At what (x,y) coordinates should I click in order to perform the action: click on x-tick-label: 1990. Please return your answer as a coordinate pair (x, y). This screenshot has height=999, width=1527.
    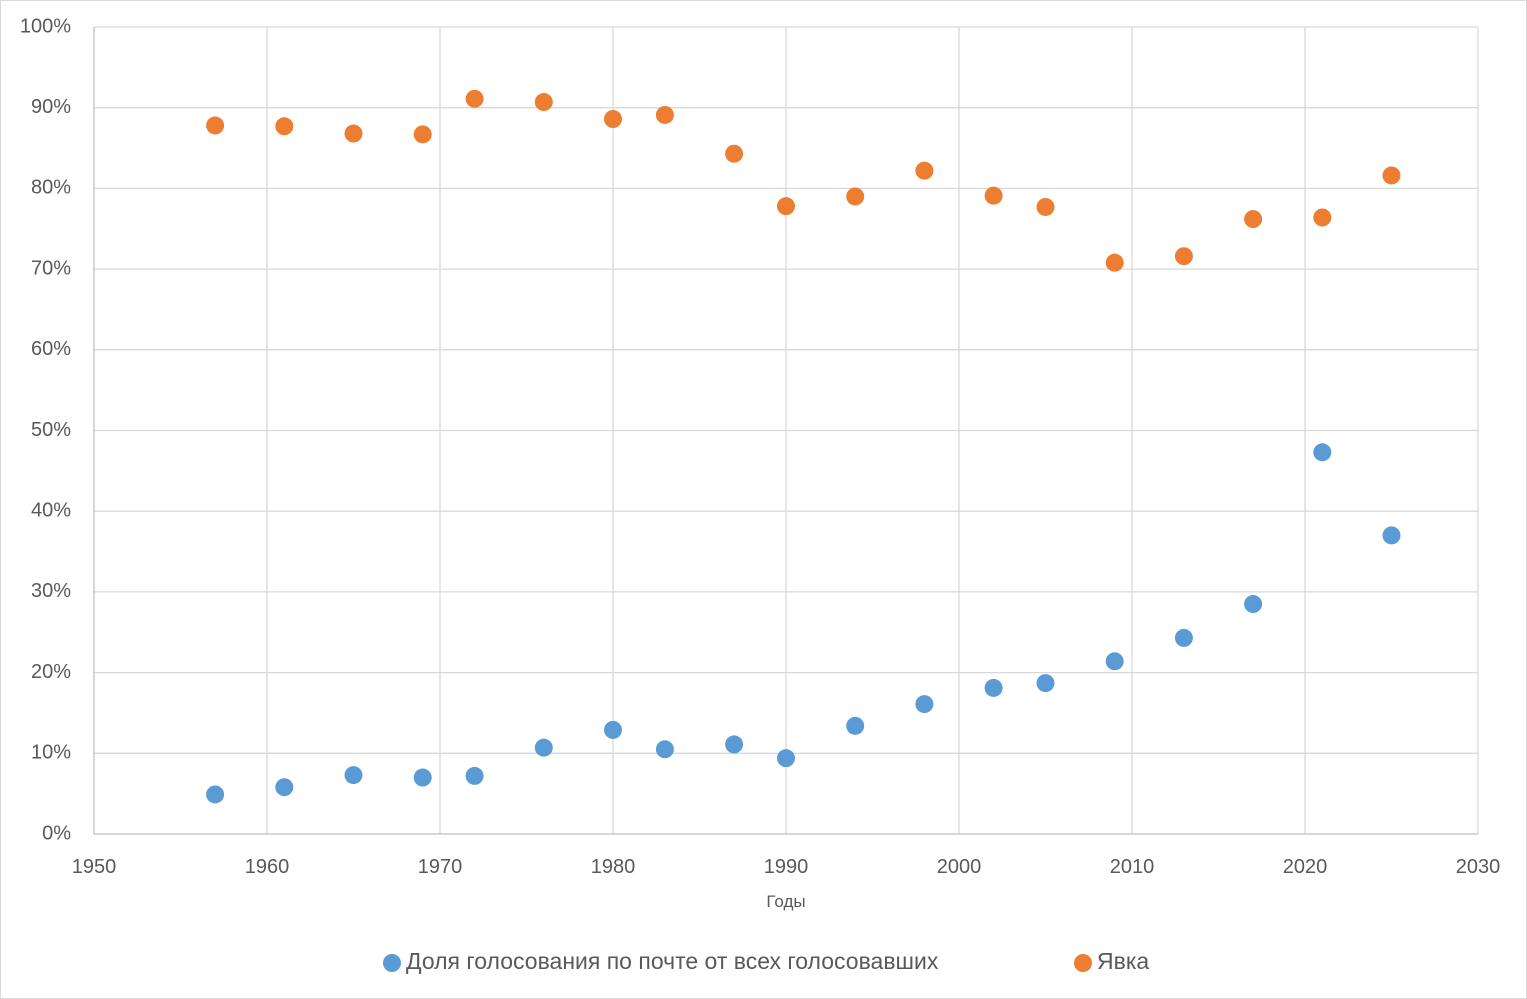
    Looking at the image, I should click on (786, 867).